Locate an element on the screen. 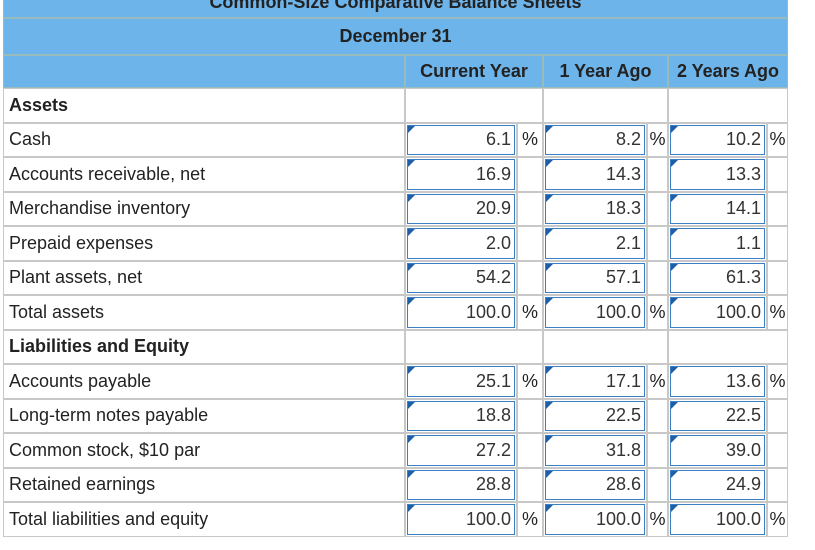  value-input: 13.3 is located at coordinates (717, 174).